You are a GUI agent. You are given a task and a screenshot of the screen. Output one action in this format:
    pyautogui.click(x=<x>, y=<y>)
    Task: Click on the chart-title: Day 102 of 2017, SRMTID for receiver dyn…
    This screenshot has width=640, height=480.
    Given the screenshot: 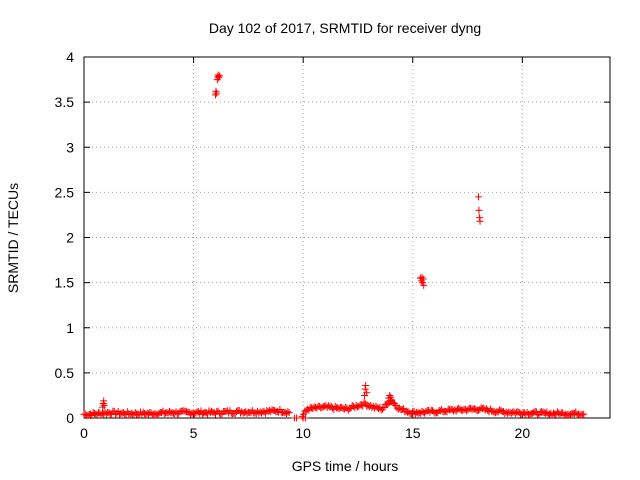 What is the action you would take?
    pyautogui.click(x=345, y=28)
    